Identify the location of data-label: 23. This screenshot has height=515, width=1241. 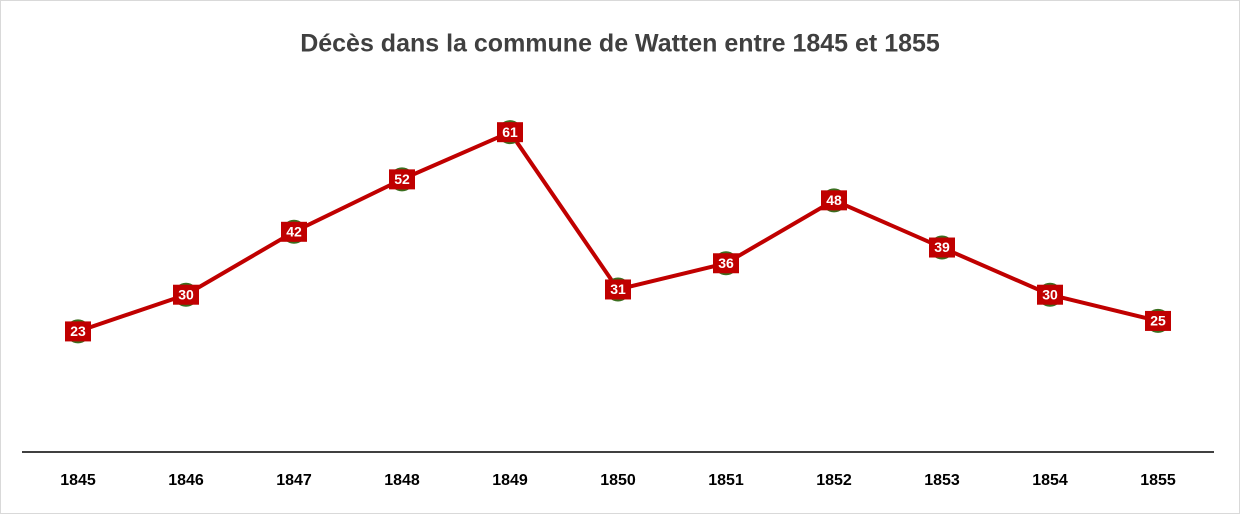
(78, 331).